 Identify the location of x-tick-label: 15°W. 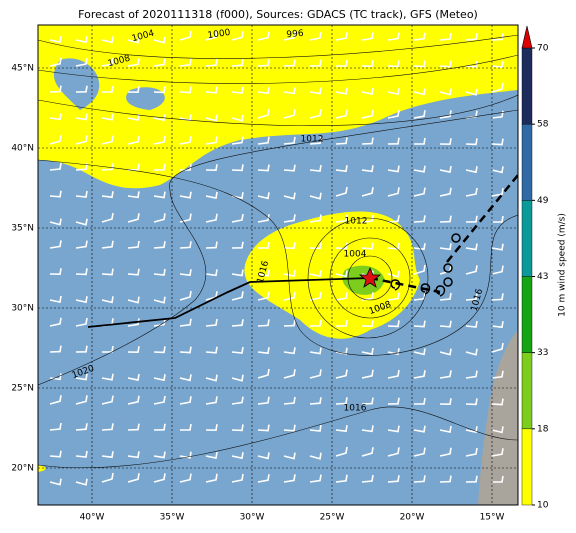
(492, 518).